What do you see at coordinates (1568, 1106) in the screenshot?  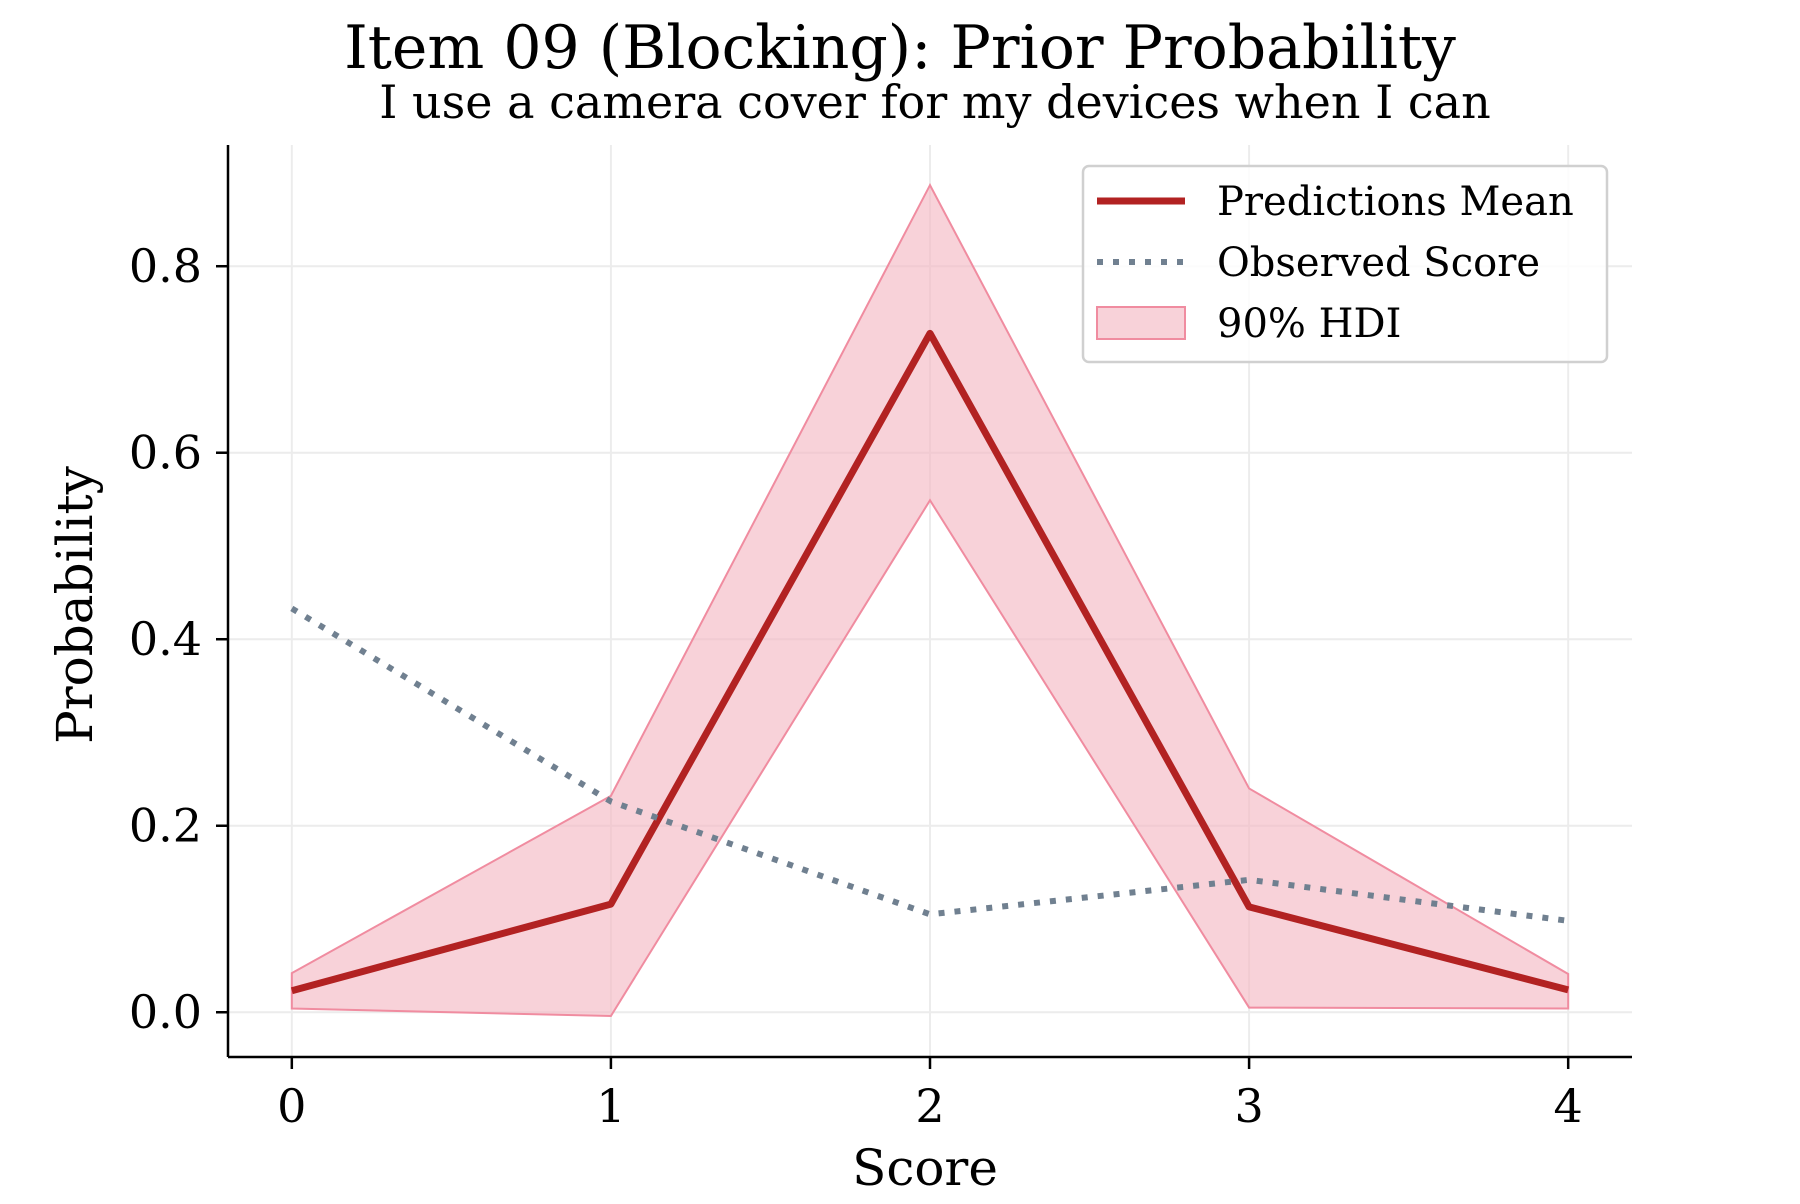 I see `x-tick-label-4: 4` at bounding box center [1568, 1106].